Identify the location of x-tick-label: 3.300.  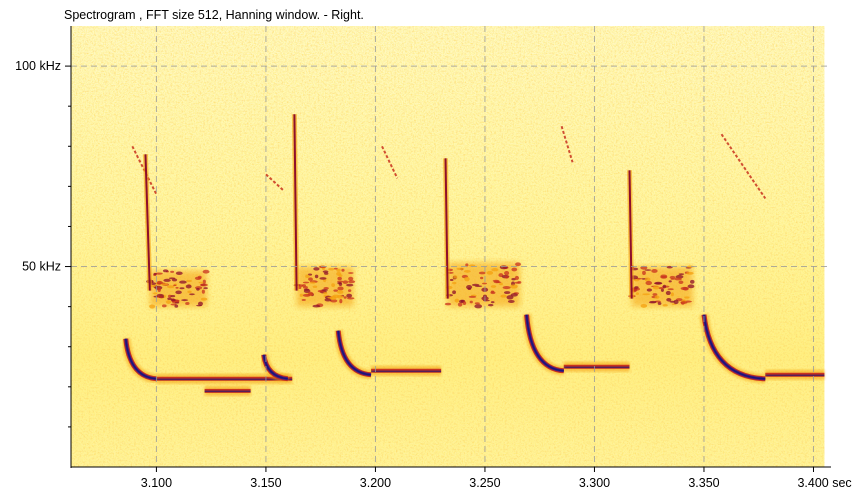
(594, 483).